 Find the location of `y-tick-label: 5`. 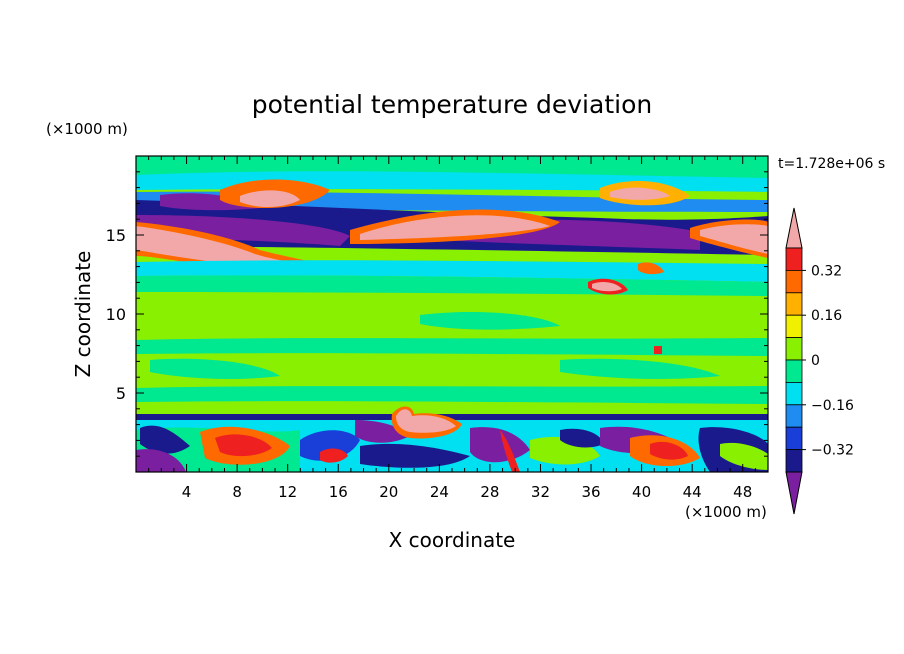

y-tick-label: 5 is located at coordinates (121, 393).